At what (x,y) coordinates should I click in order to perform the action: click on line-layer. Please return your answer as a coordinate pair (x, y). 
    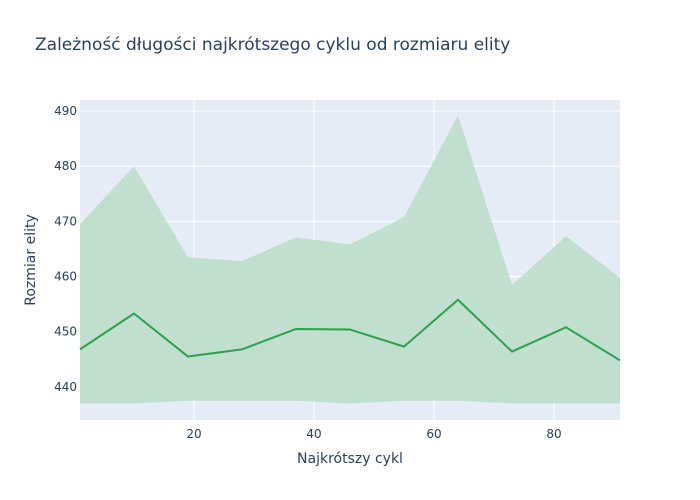
    Looking at the image, I should click on (350, 330).